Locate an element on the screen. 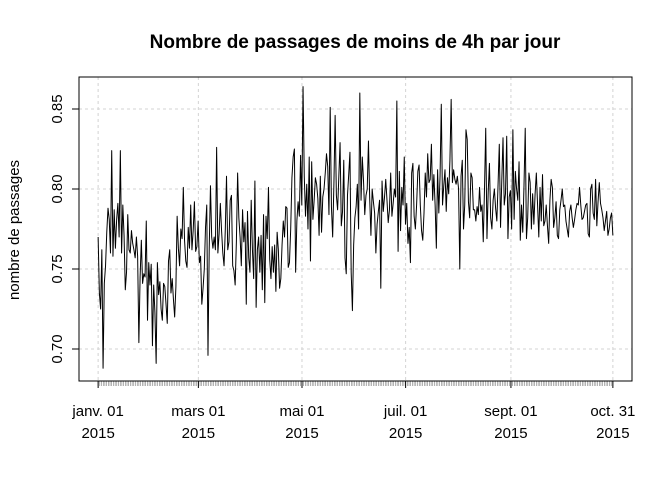 This screenshot has width=672, height=480. y-axis: 0.70 0.75 0.80 0.85 is located at coordinates (64, 229).